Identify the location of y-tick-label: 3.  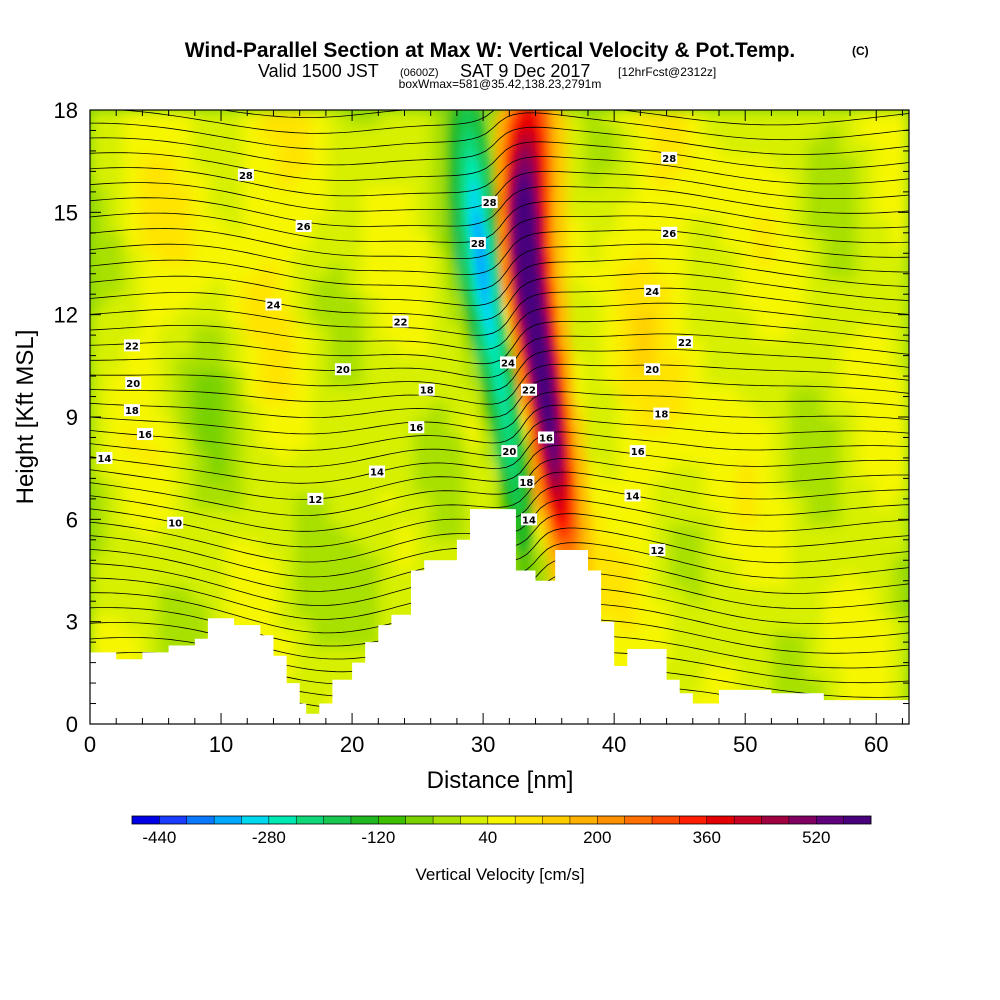
(72, 622).